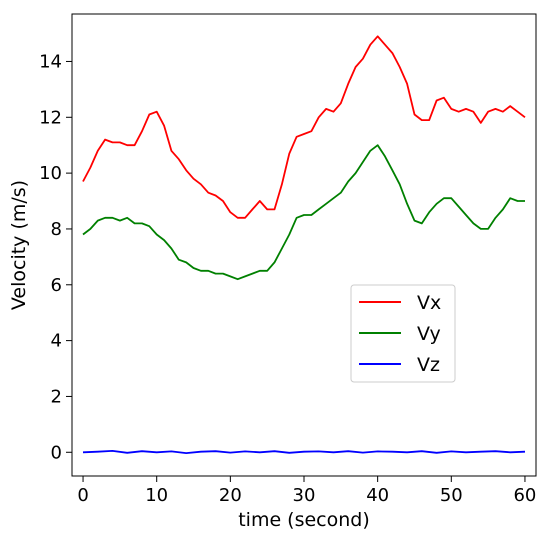  What do you see at coordinates (230, 495) in the screenshot?
I see `x-tick-label: 20` at bounding box center [230, 495].